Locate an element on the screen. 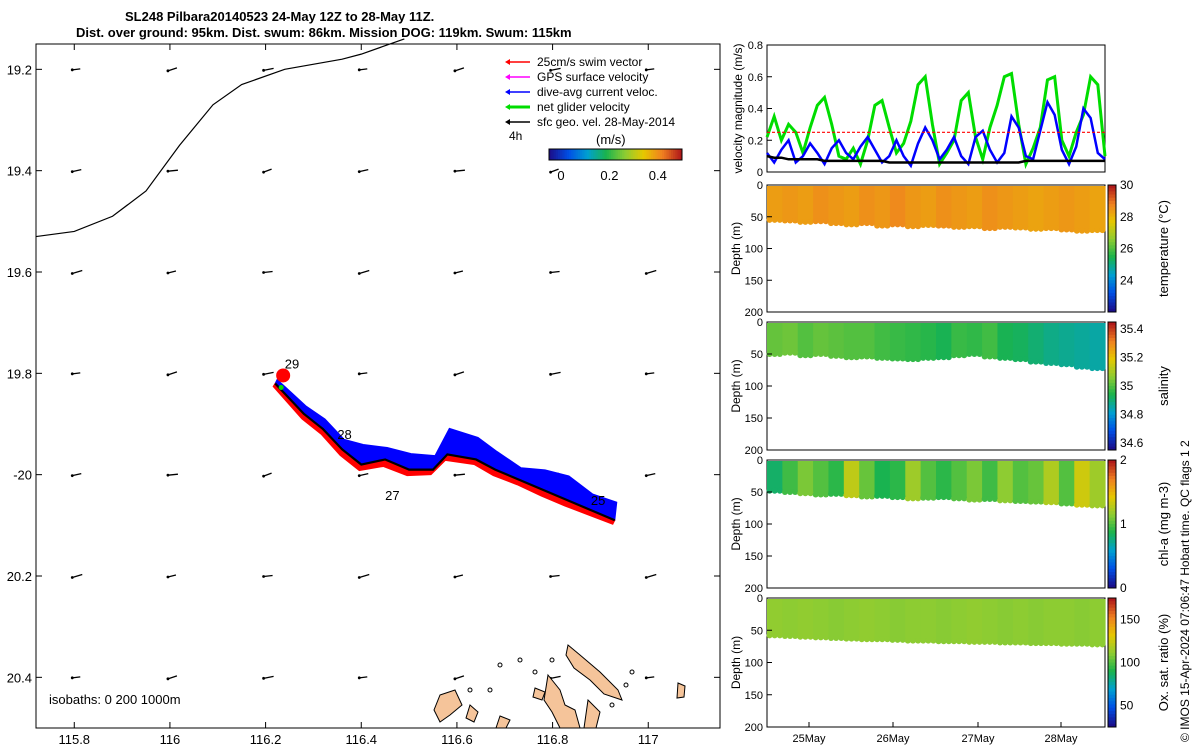  land-patch is located at coordinates (448, 706).